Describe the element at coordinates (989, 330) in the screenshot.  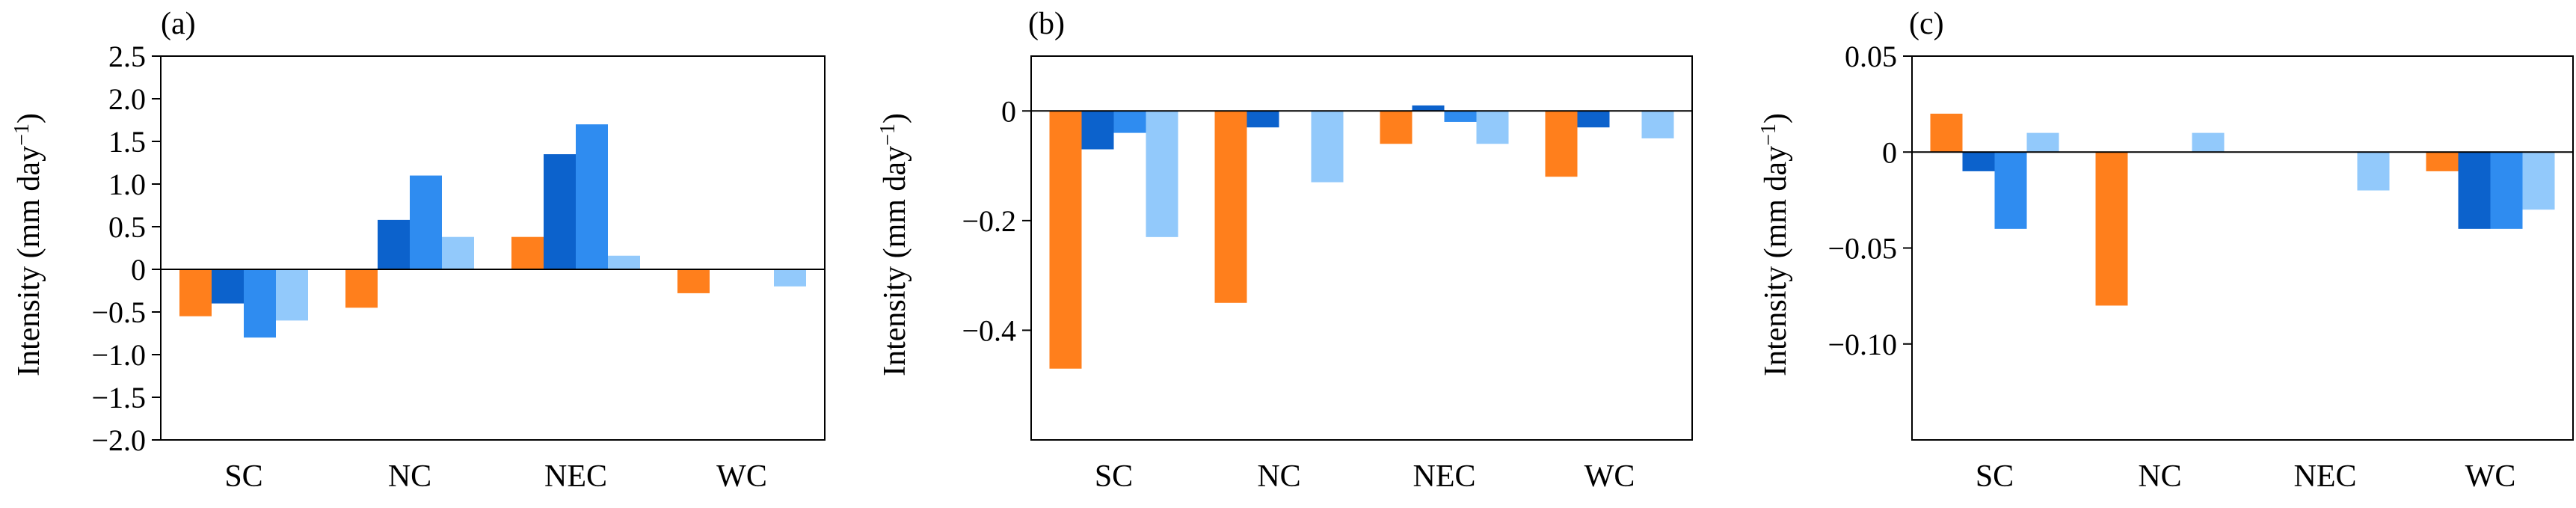
I see `y-tick-label: −0.4` at that location.